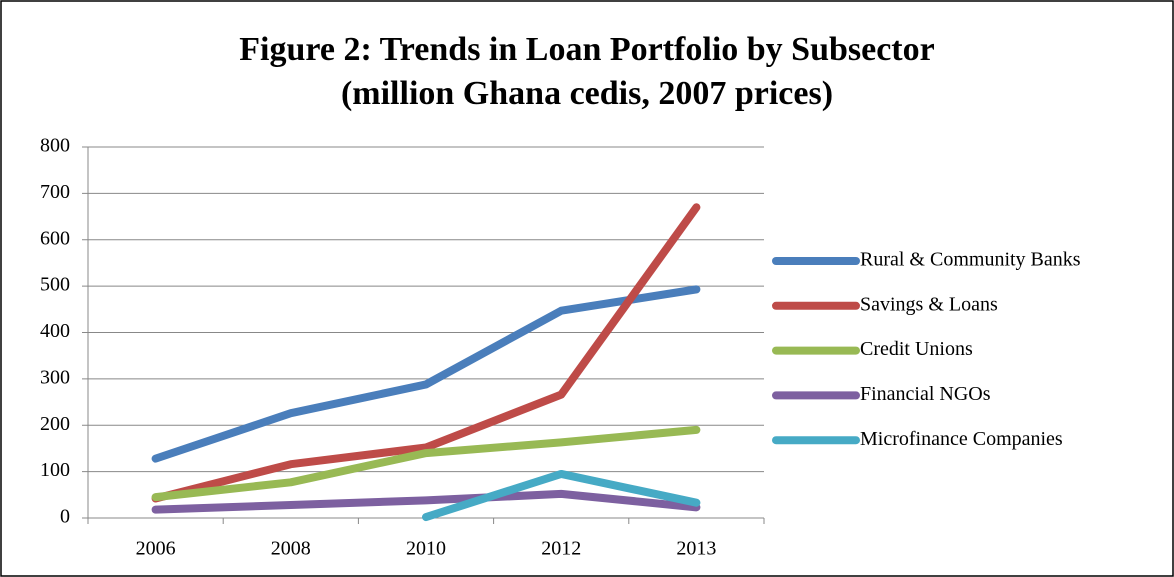  I want to click on y-tick-label: 200, so click(55, 424).